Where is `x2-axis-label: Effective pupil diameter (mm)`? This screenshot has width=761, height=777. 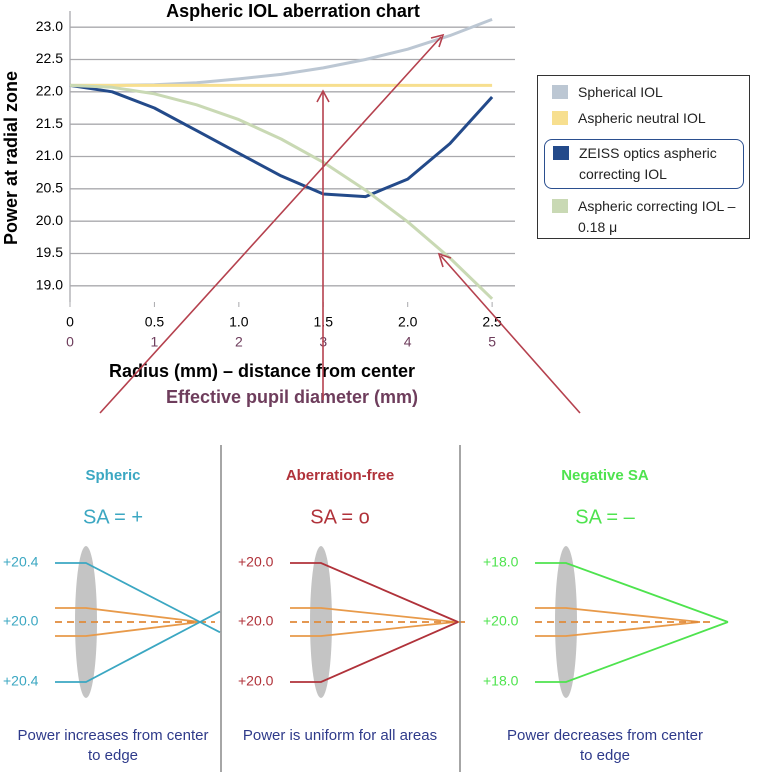
x2-axis-label: Effective pupil diameter (mm) is located at coordinates (292, 397).